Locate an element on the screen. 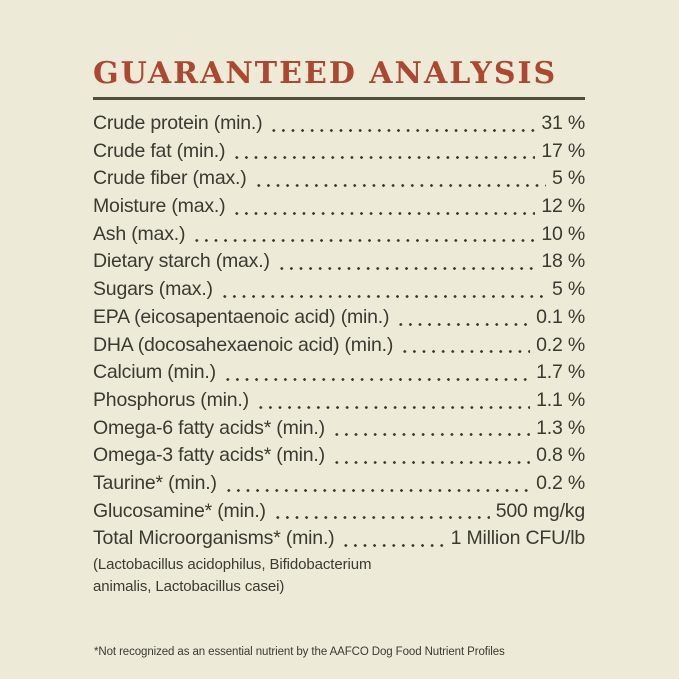 Image resolution: width=679 pixels, height=679 pixels. analysis-row: Crude fat (min.) 17 % is located at coordinates (339, 151).